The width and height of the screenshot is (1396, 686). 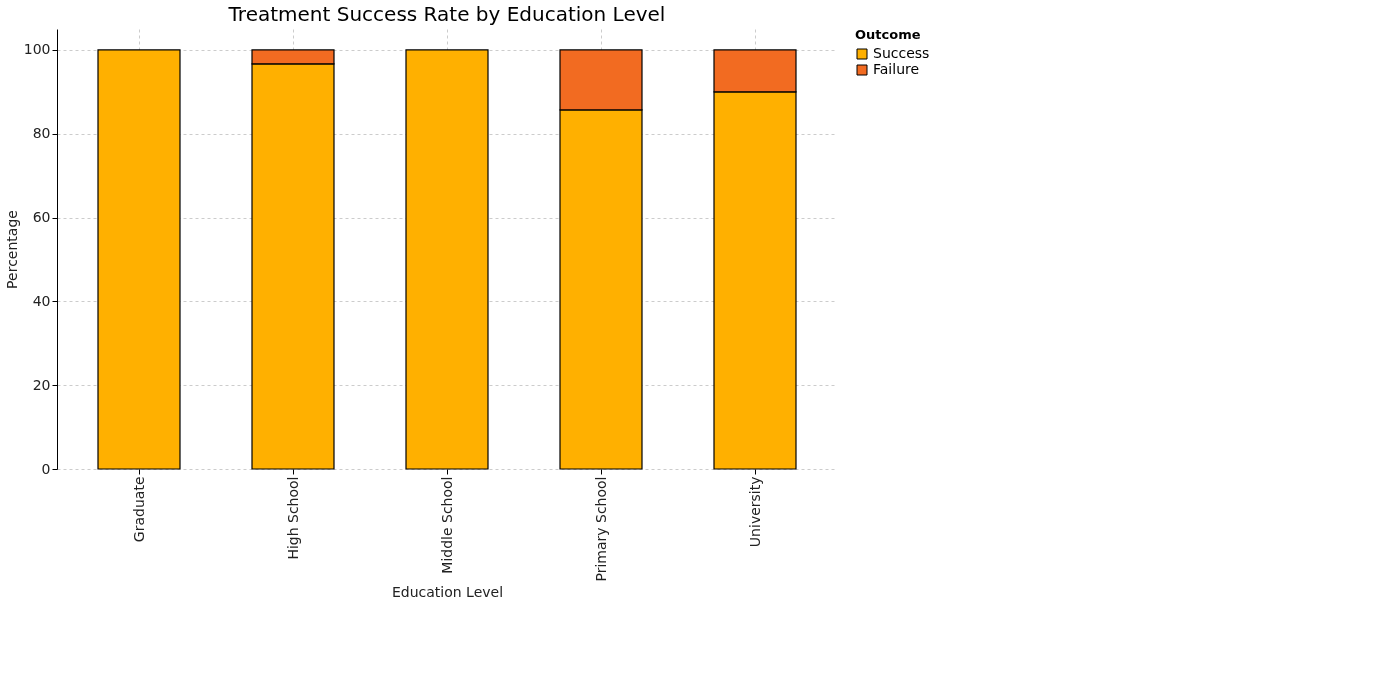 What do you see at coordinates (600, 529) in the screenshot?
I see `x-tick-label: Primary School` at bounding box center [600, 529].